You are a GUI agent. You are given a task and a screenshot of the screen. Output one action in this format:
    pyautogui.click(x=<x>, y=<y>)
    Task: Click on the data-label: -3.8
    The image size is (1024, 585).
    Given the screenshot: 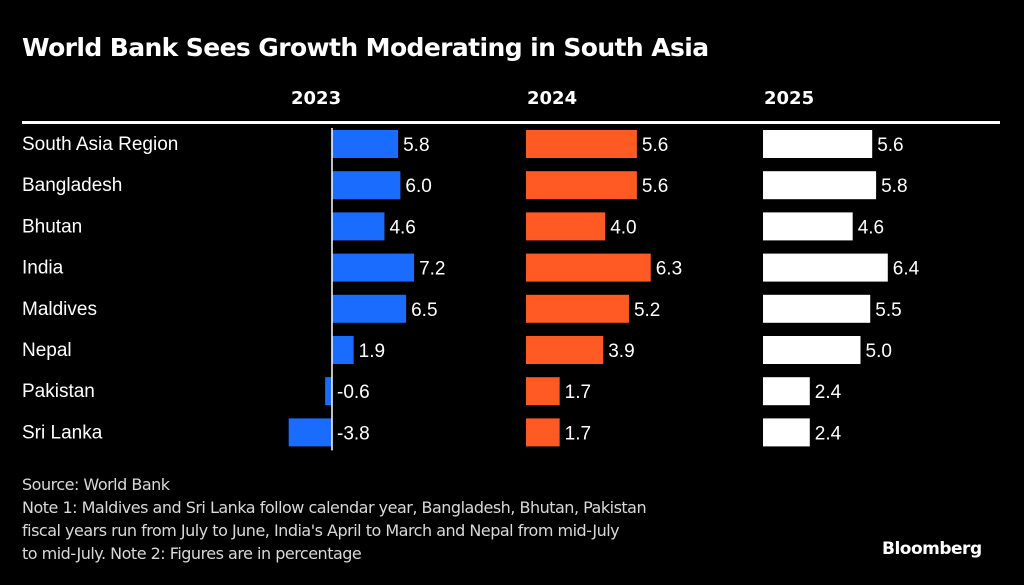 What is the action you would take?
    pyautogui.click(x=353, y=433)
    